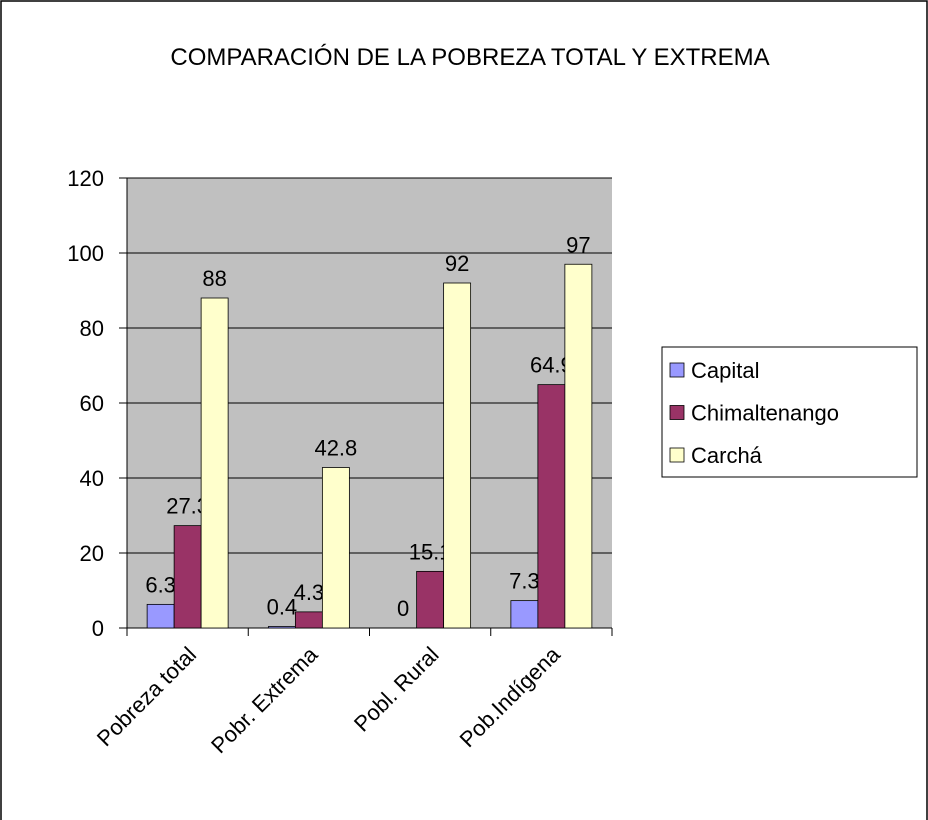  I want to click on legend-label: Capital, so click(725, 370).